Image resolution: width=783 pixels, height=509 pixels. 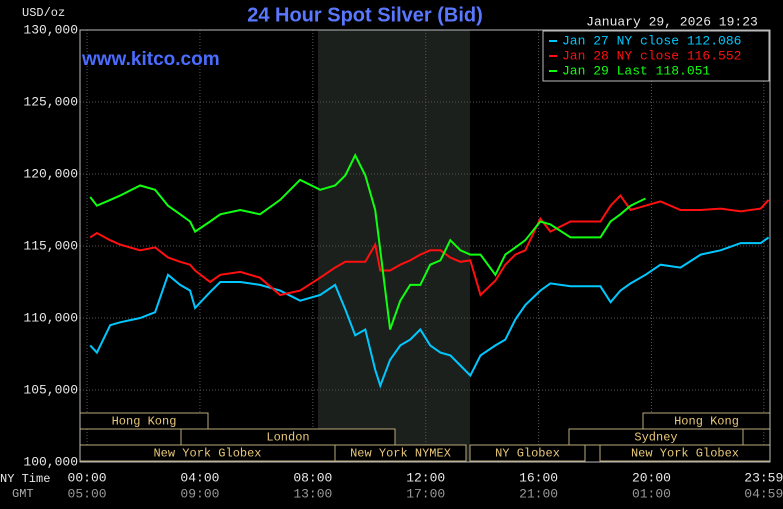 What do you see at coordinates (150, 59) in the screenshot?
I see `subtitle: www.kitco.com` at bounding box center [150, 59].